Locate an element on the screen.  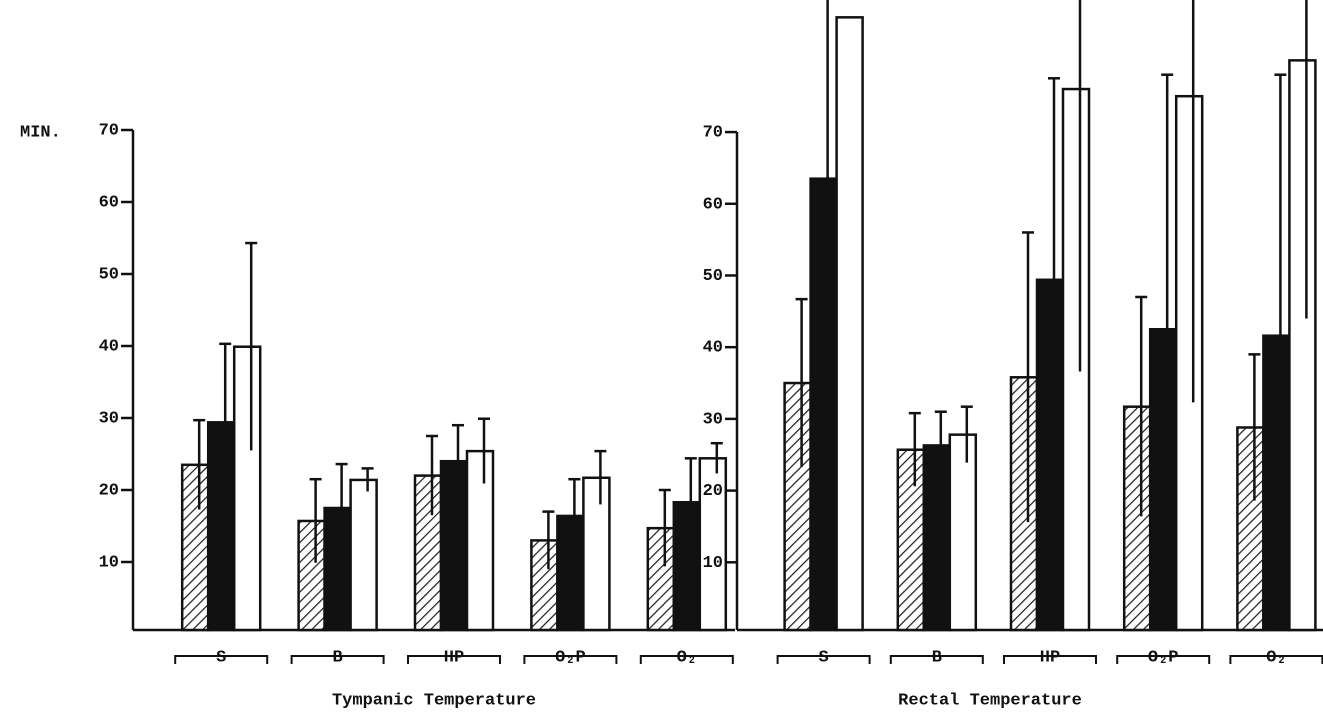
y-axis-label: MIN. is located at coordinates (40, 132).